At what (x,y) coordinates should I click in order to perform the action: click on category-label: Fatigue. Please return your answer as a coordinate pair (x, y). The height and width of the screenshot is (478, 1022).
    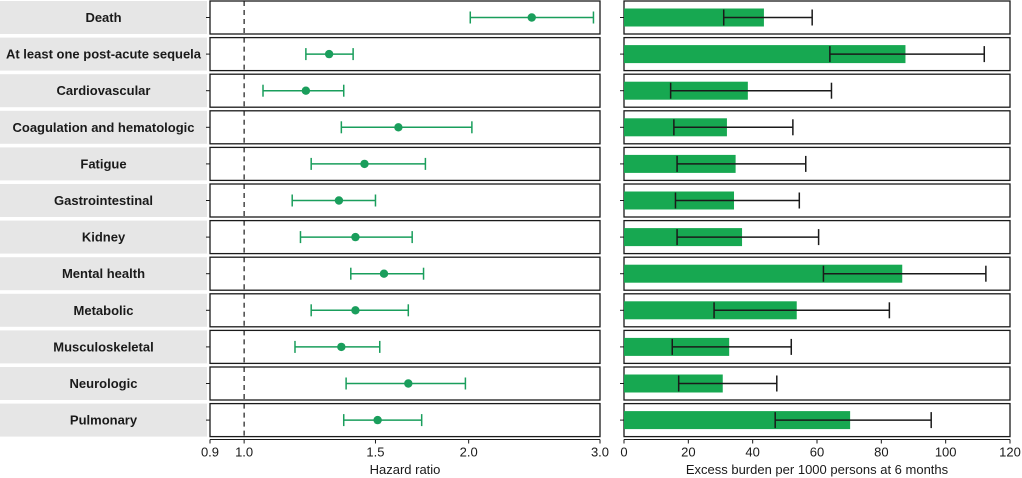
    Looking at the image, I should click on (103, 163).